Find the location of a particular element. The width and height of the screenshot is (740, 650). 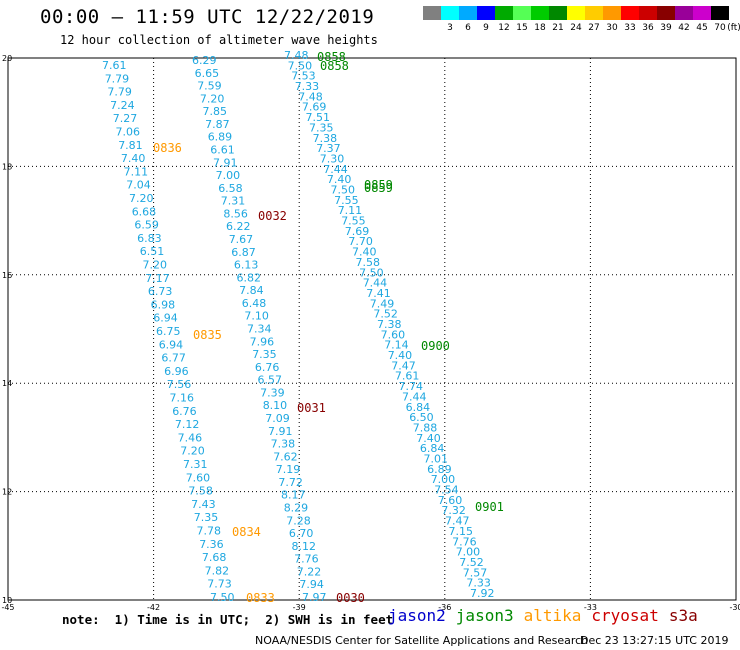

lon-tick-label: -42 is located at coordinates (153, 607).